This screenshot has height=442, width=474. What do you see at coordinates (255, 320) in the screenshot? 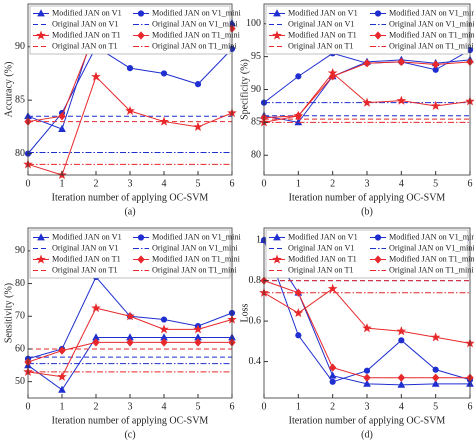
I see `y-tick-label: 0.6` at bounding box center [255, 320].